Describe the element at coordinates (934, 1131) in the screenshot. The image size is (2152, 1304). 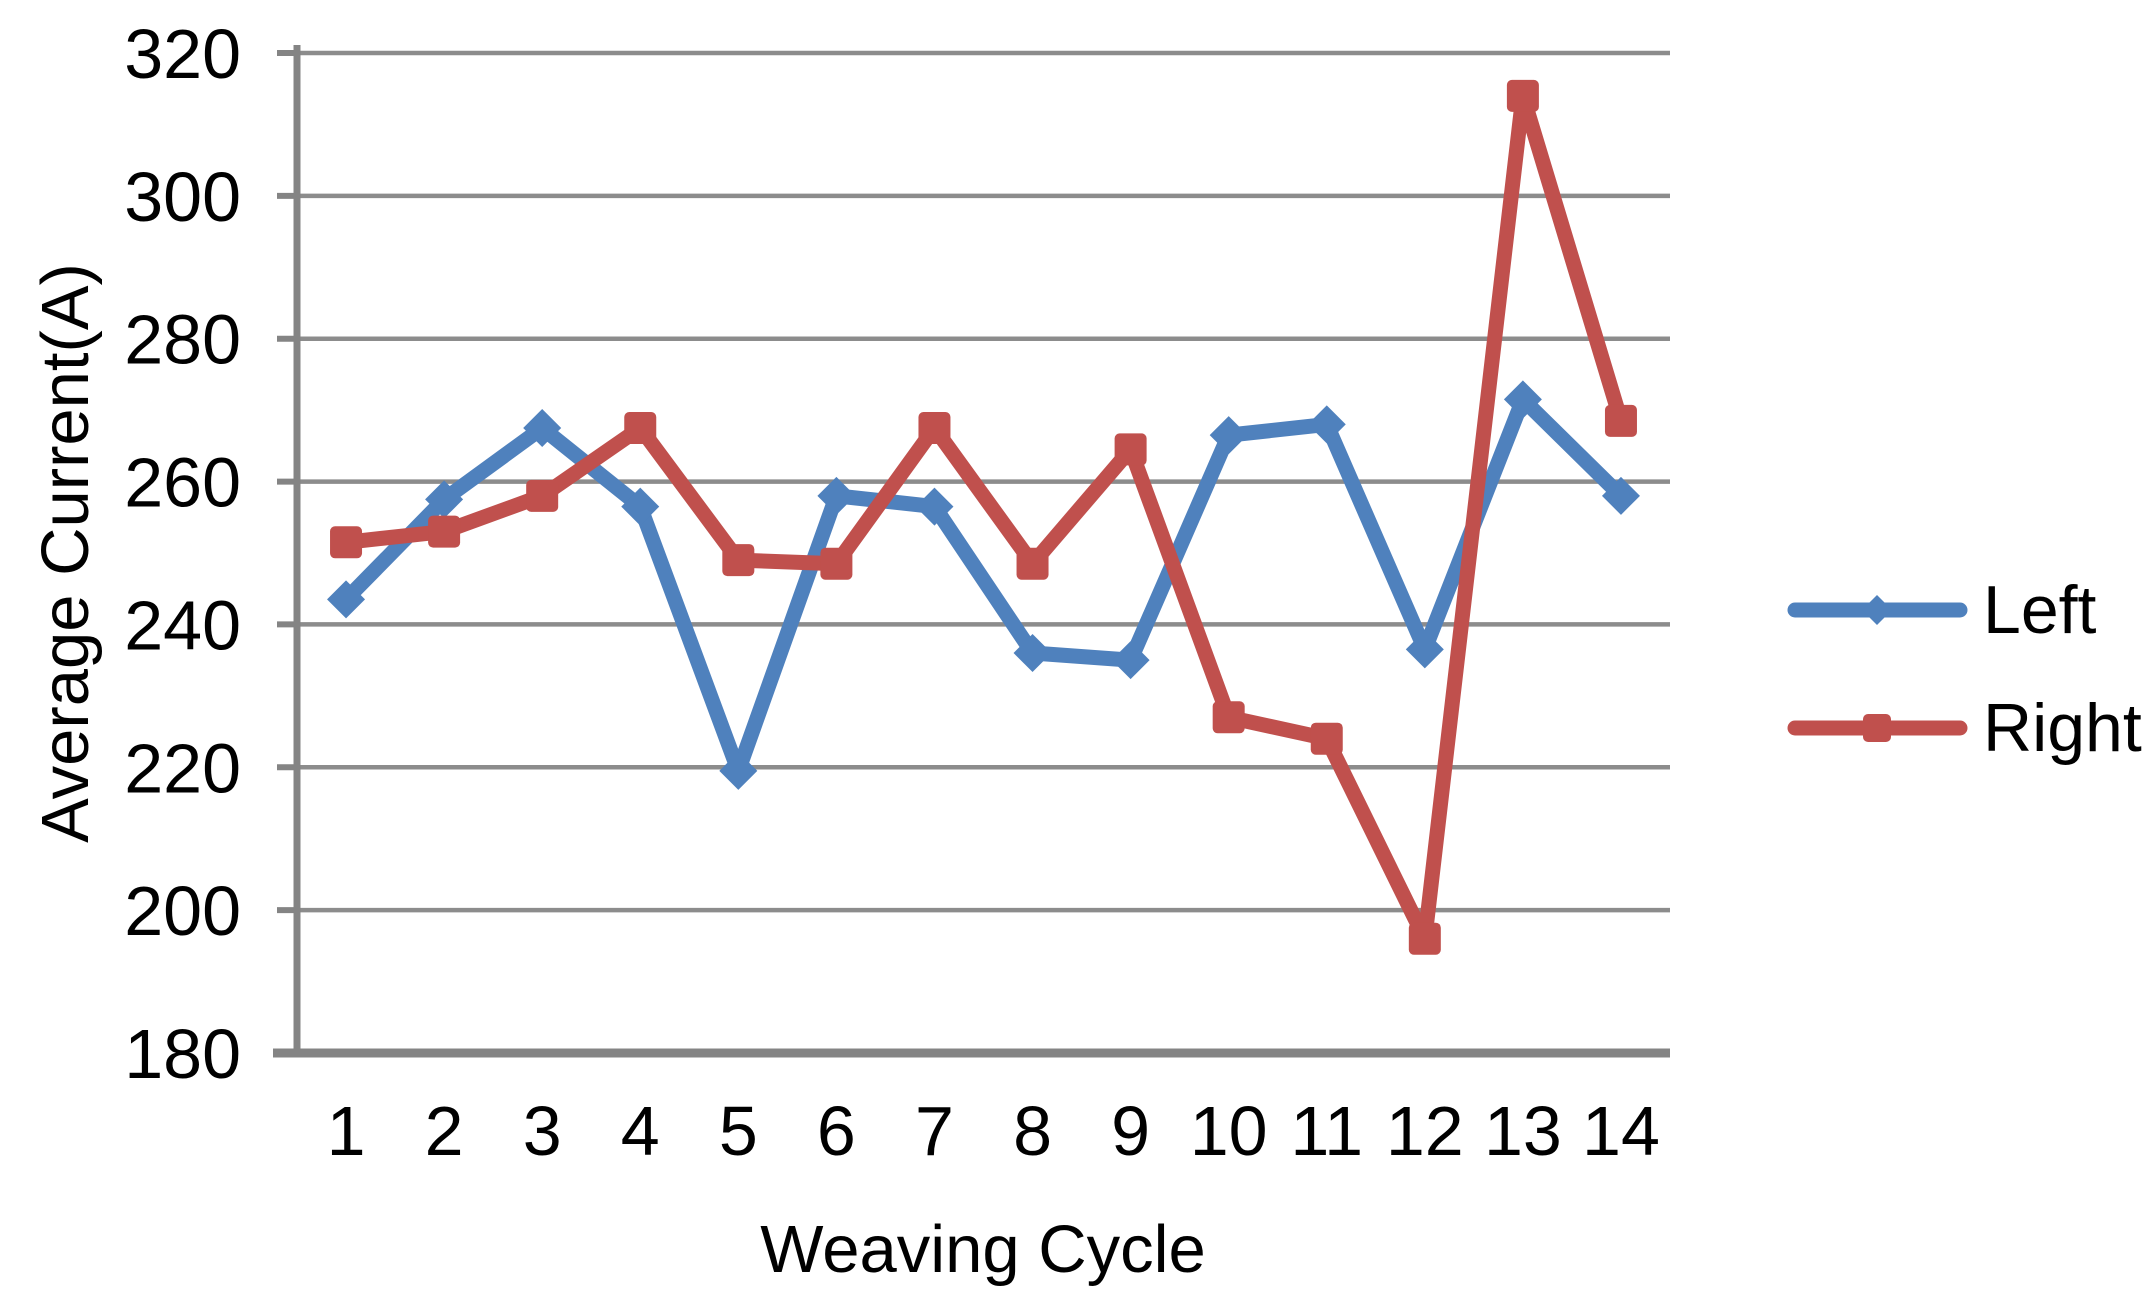
I see `x-tick-label-7: 7` at that location.